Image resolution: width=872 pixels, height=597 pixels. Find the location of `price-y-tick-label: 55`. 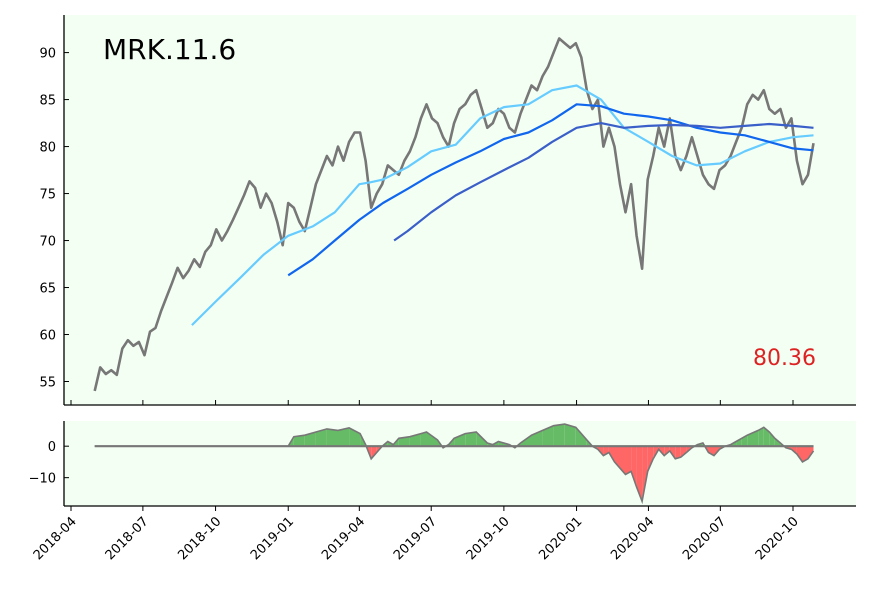

price-y-tick-label: 55 is located at coordinates (47, 383).